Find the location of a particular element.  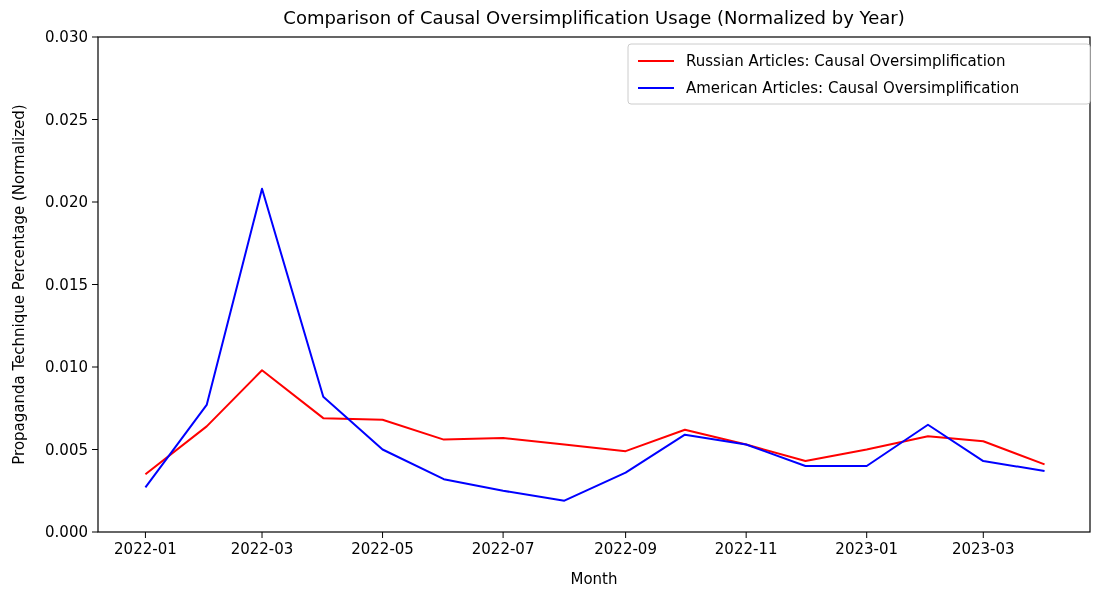

y-tick-label: 0.010 is located at coordinates (66, 367).